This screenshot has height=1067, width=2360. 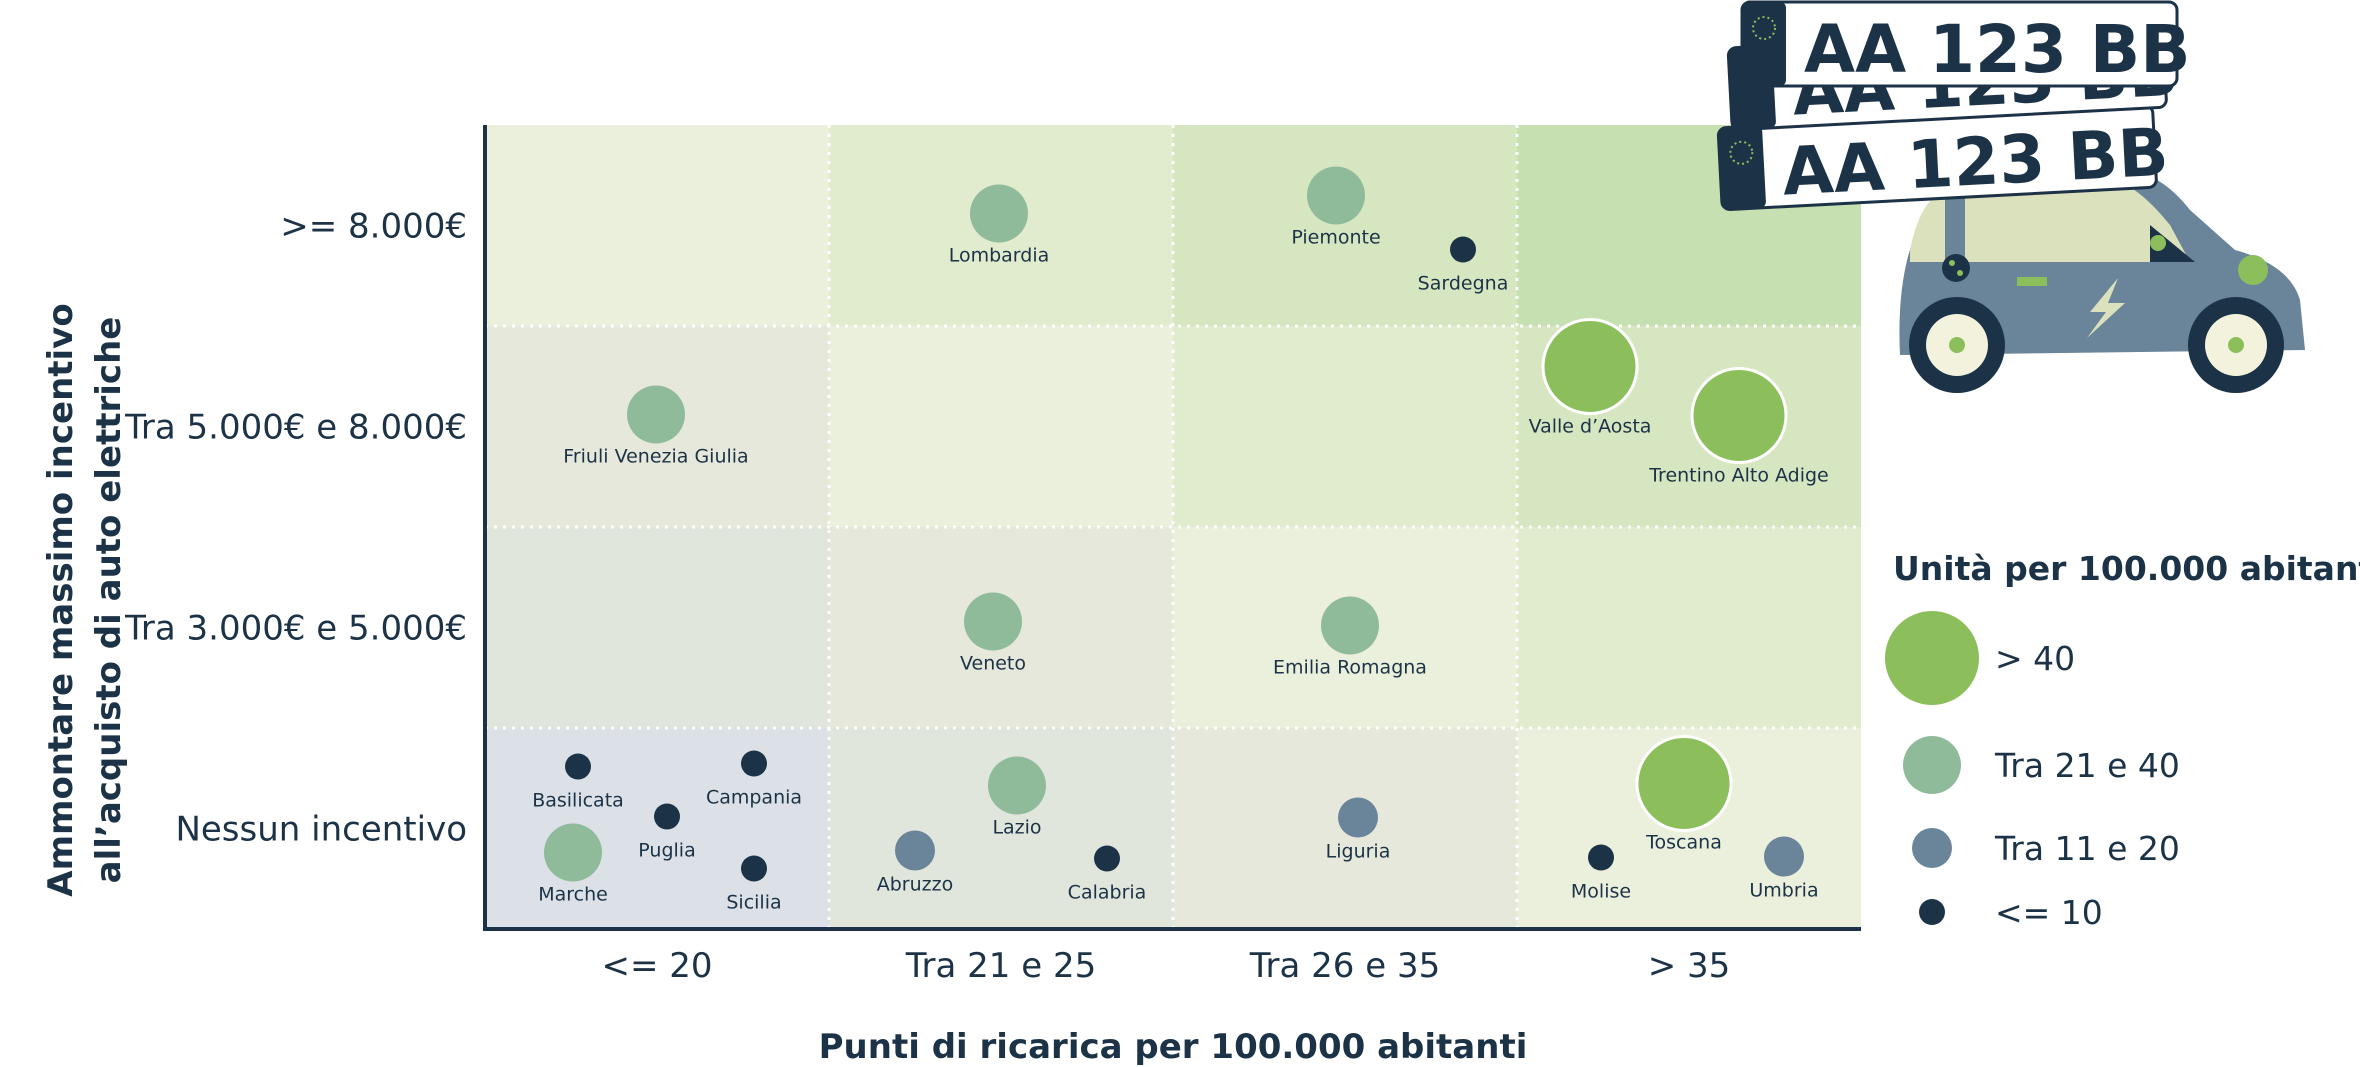 What do you see at coordinates (1016, 828) in the screenshot?
I see `point-label-lazio: Lazio` at bounding box center [1016, 828].